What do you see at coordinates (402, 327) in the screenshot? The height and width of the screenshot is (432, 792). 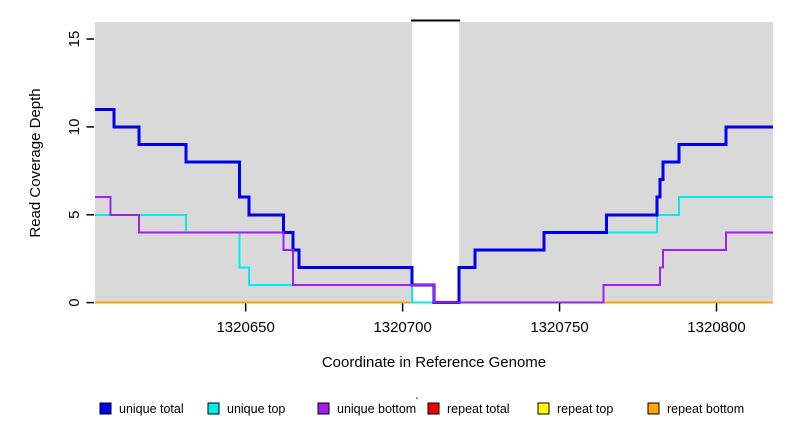 I see `x-tick-label: 1320700` at bounding box center [402, 327].